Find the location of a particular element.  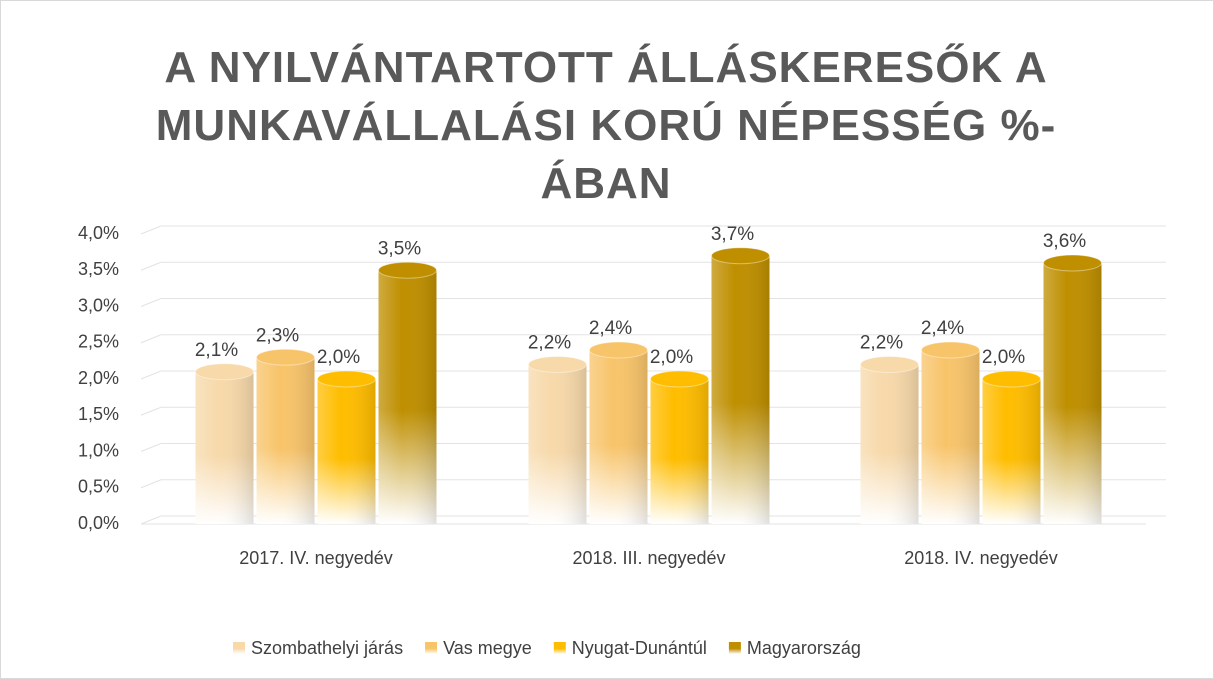

data-label: 3,7% is located at coordinates (732, 234).